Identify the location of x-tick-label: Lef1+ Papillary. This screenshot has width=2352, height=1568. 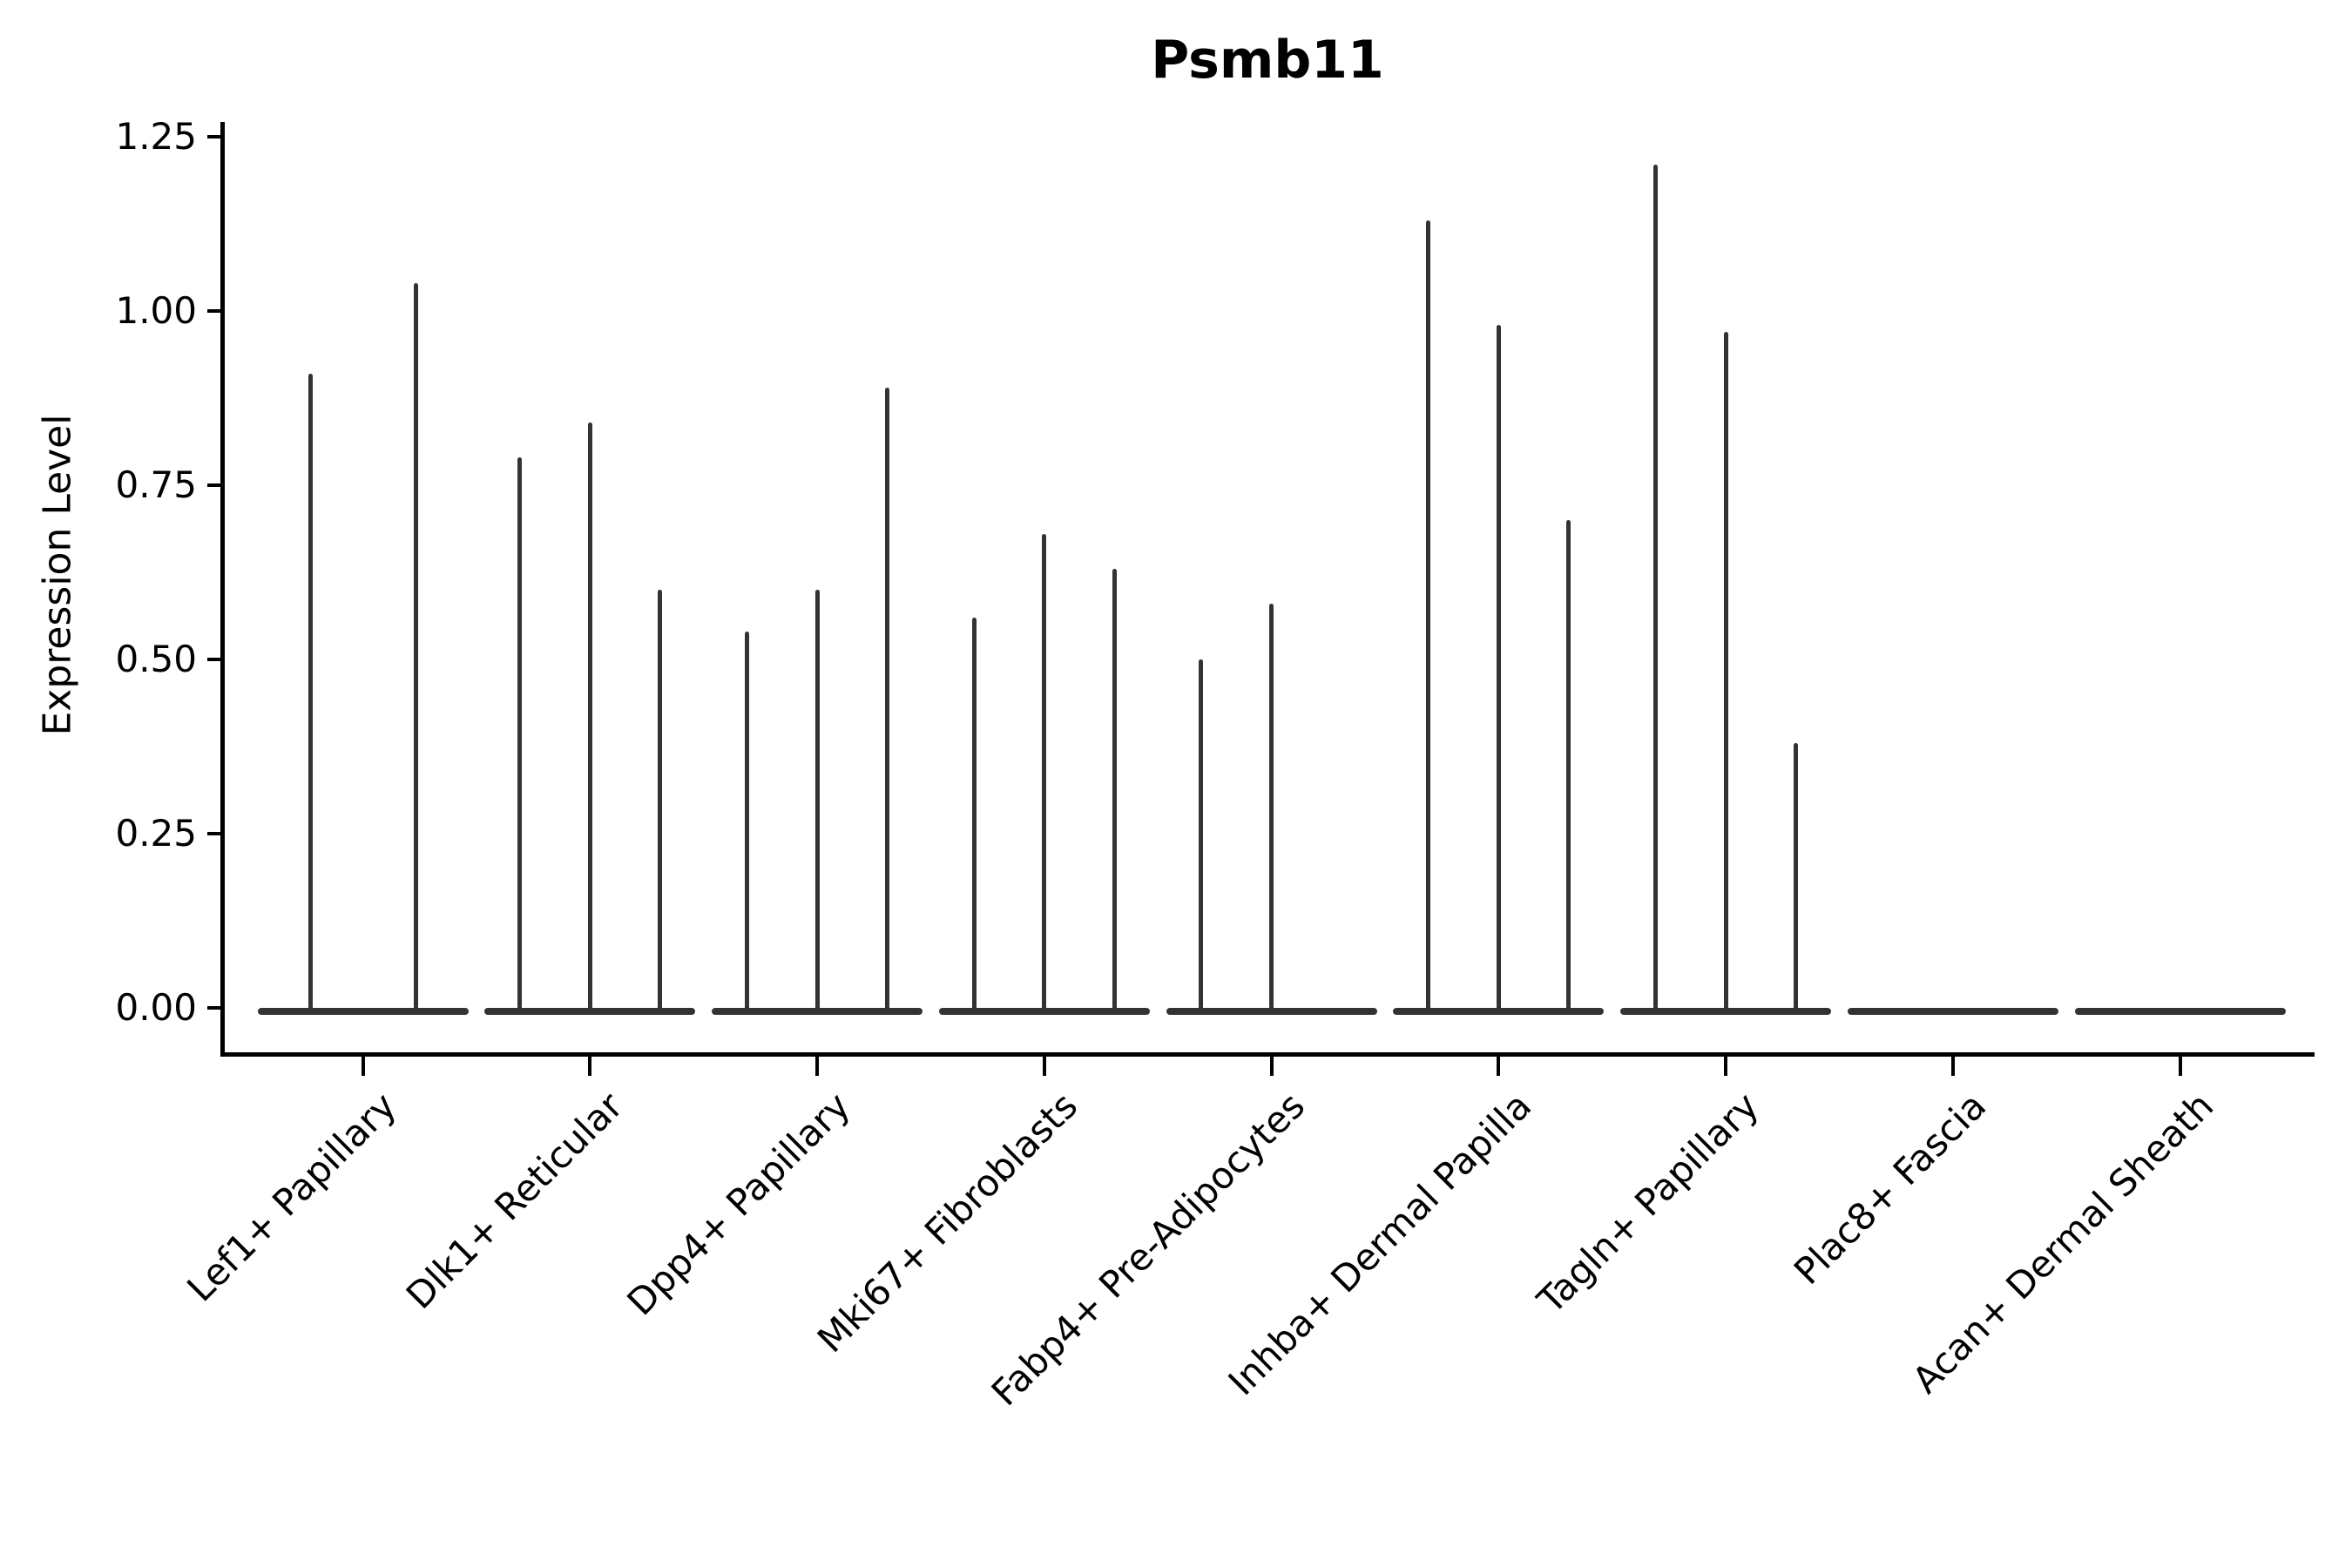
(291, 1197).